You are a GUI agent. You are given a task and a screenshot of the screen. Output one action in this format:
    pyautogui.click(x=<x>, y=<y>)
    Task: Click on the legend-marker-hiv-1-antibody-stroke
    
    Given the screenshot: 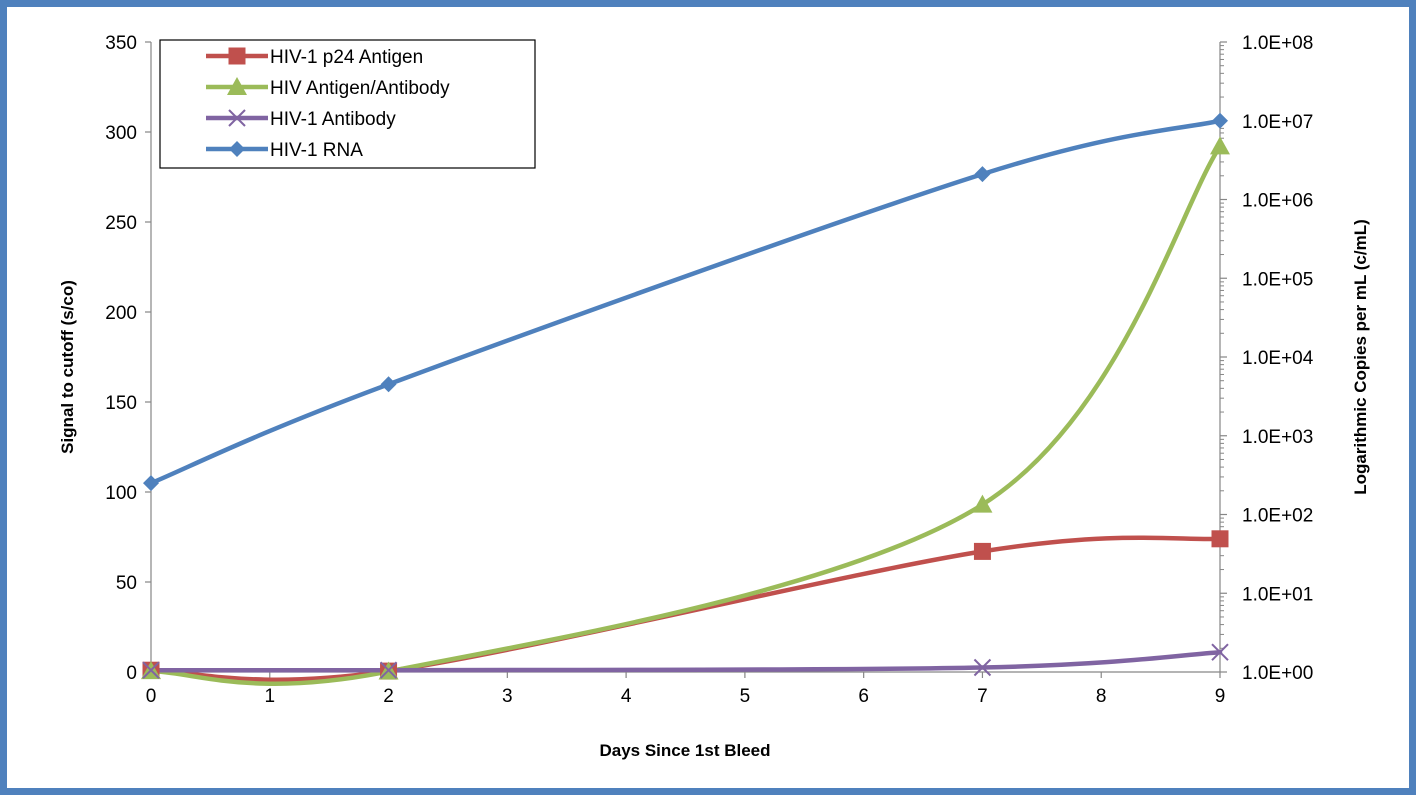 What is the action you would take?
    pyautogui.click(x=237, y=118)
    